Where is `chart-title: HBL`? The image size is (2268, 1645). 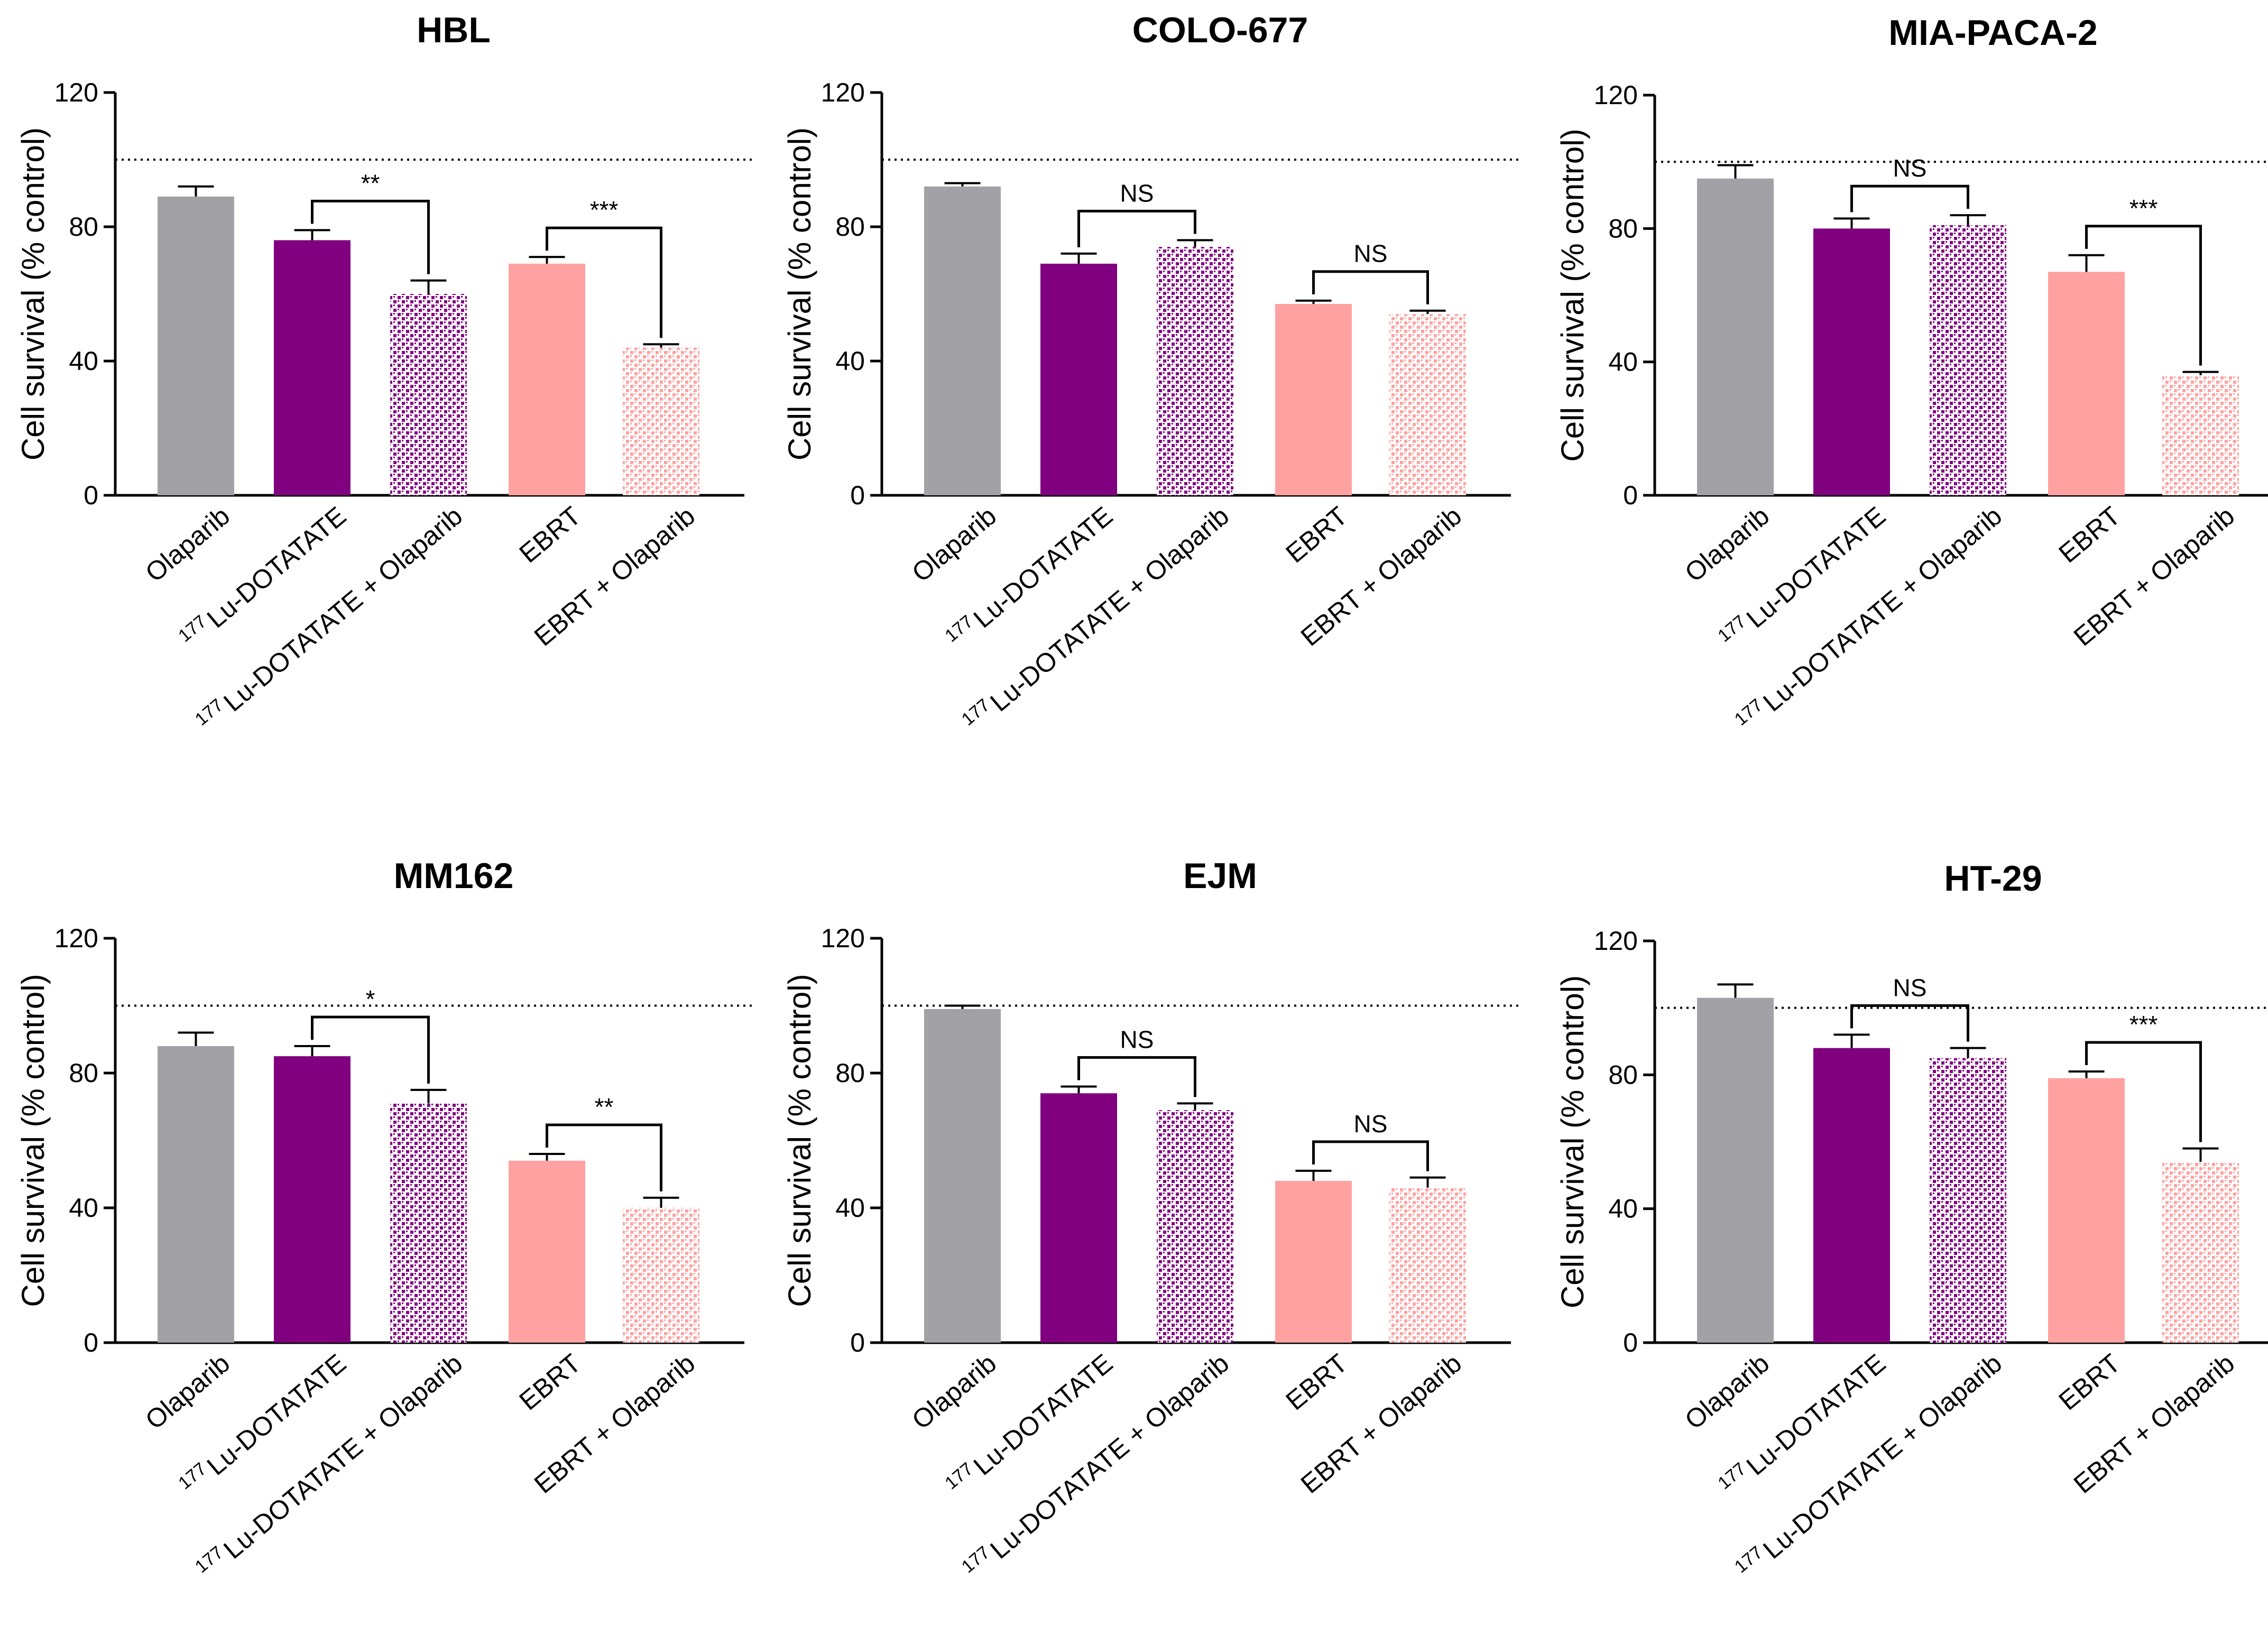 chart-title: HBL is located at coordinates (454, 30).